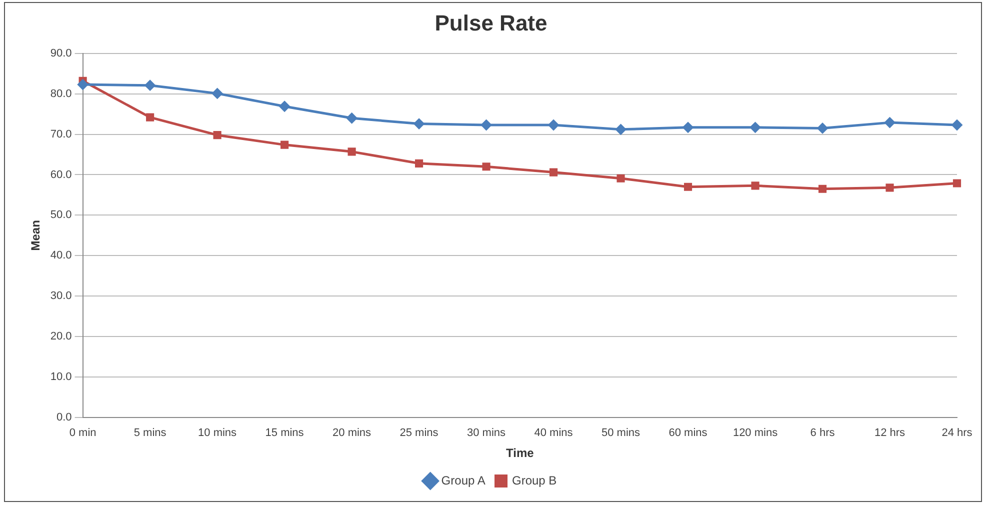  Describe the element at coordinates (957, 433) in the screenshot. I see `x-tick-label: 24 hrs` at that location.